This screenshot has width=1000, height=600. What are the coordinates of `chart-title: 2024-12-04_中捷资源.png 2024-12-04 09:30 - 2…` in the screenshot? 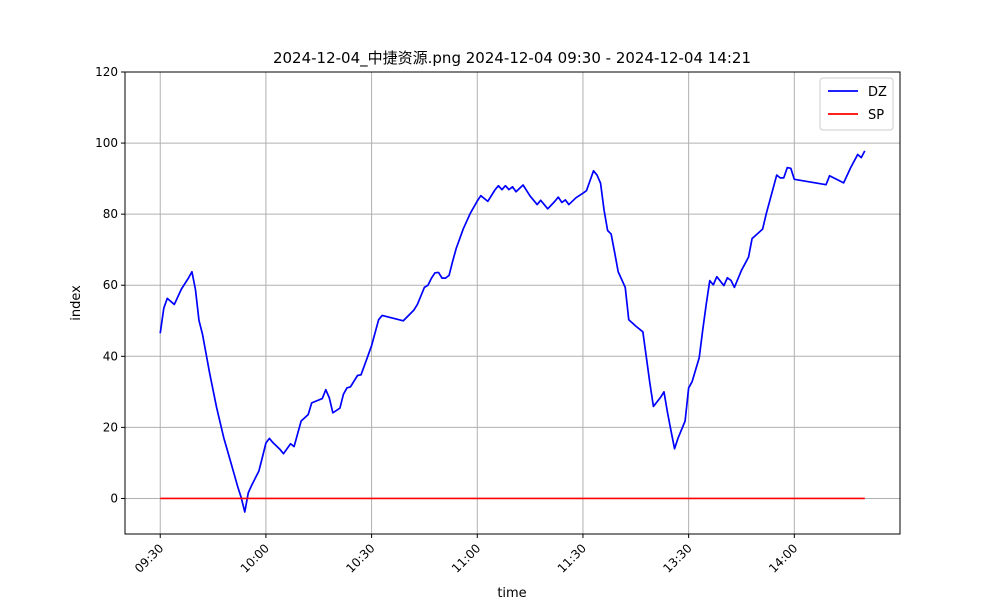 It's located at (512, 58).